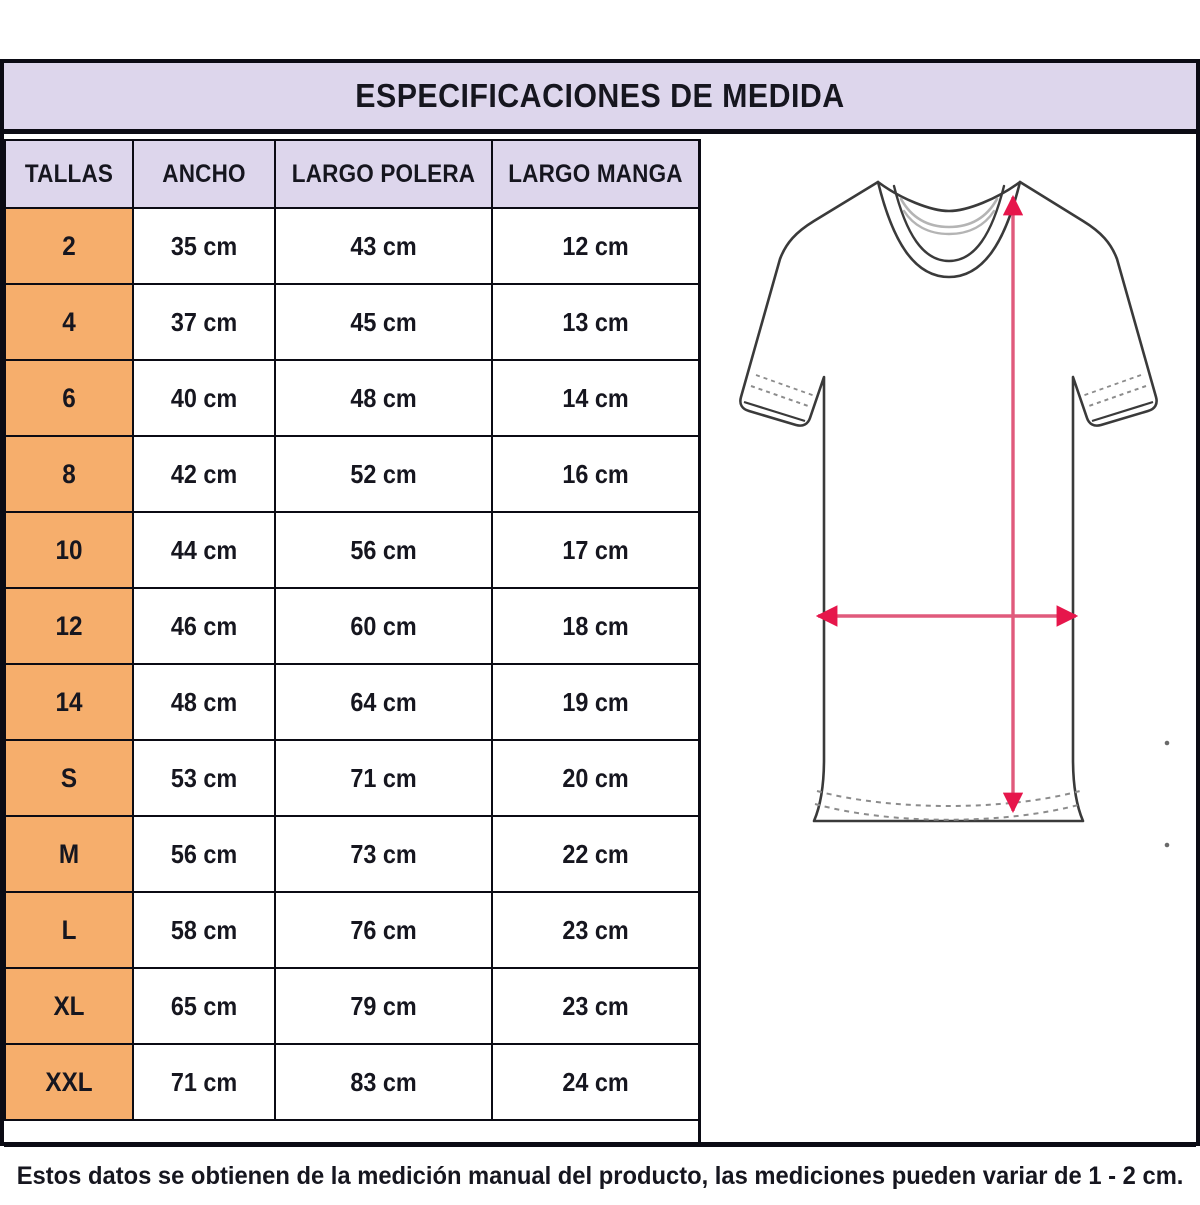 Image resolution: width=1200 pixels, height=1205 pixels. Describe the element at coordinates (204, 246) in the screenshot. I see `cell-ancho: 35 cm` at that location.